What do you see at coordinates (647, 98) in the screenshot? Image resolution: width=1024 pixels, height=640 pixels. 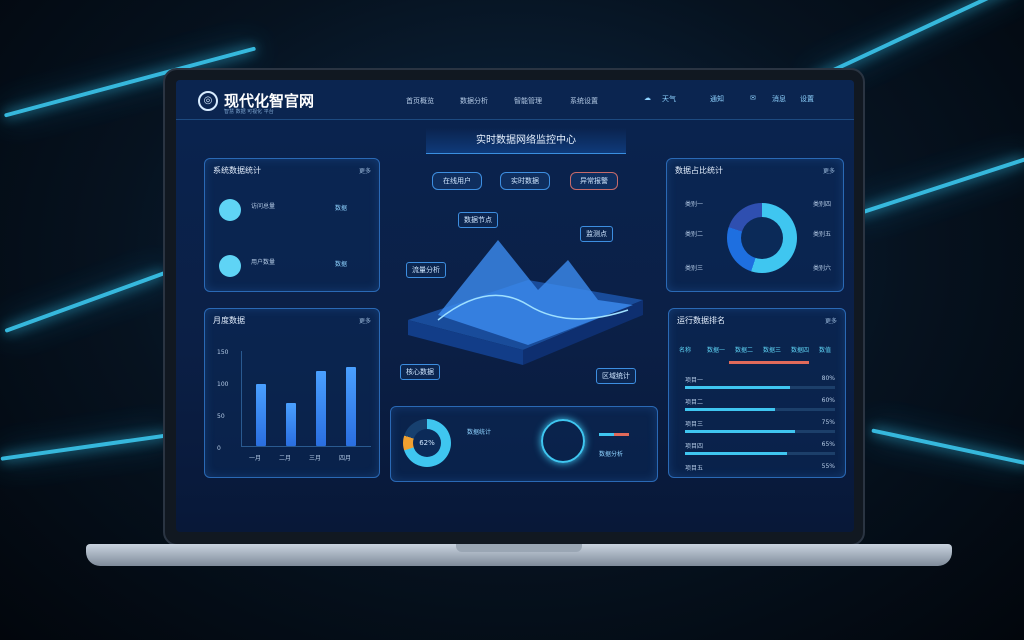 I see `weather-icon: ☁` at bounding box center [647, 98].